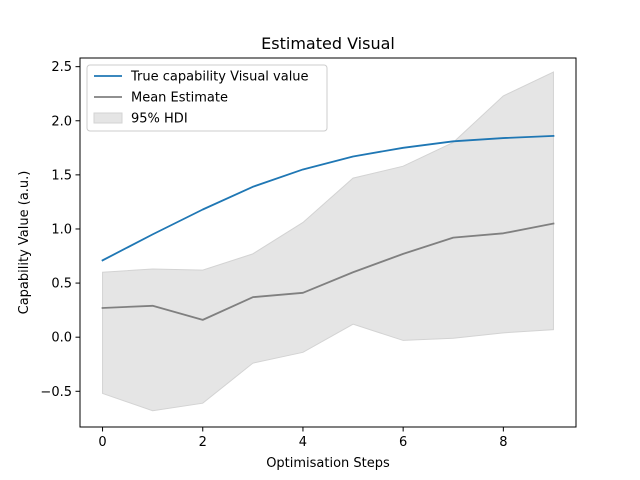  I want to click on y-tick-label: 2.5, so click(61, 67).